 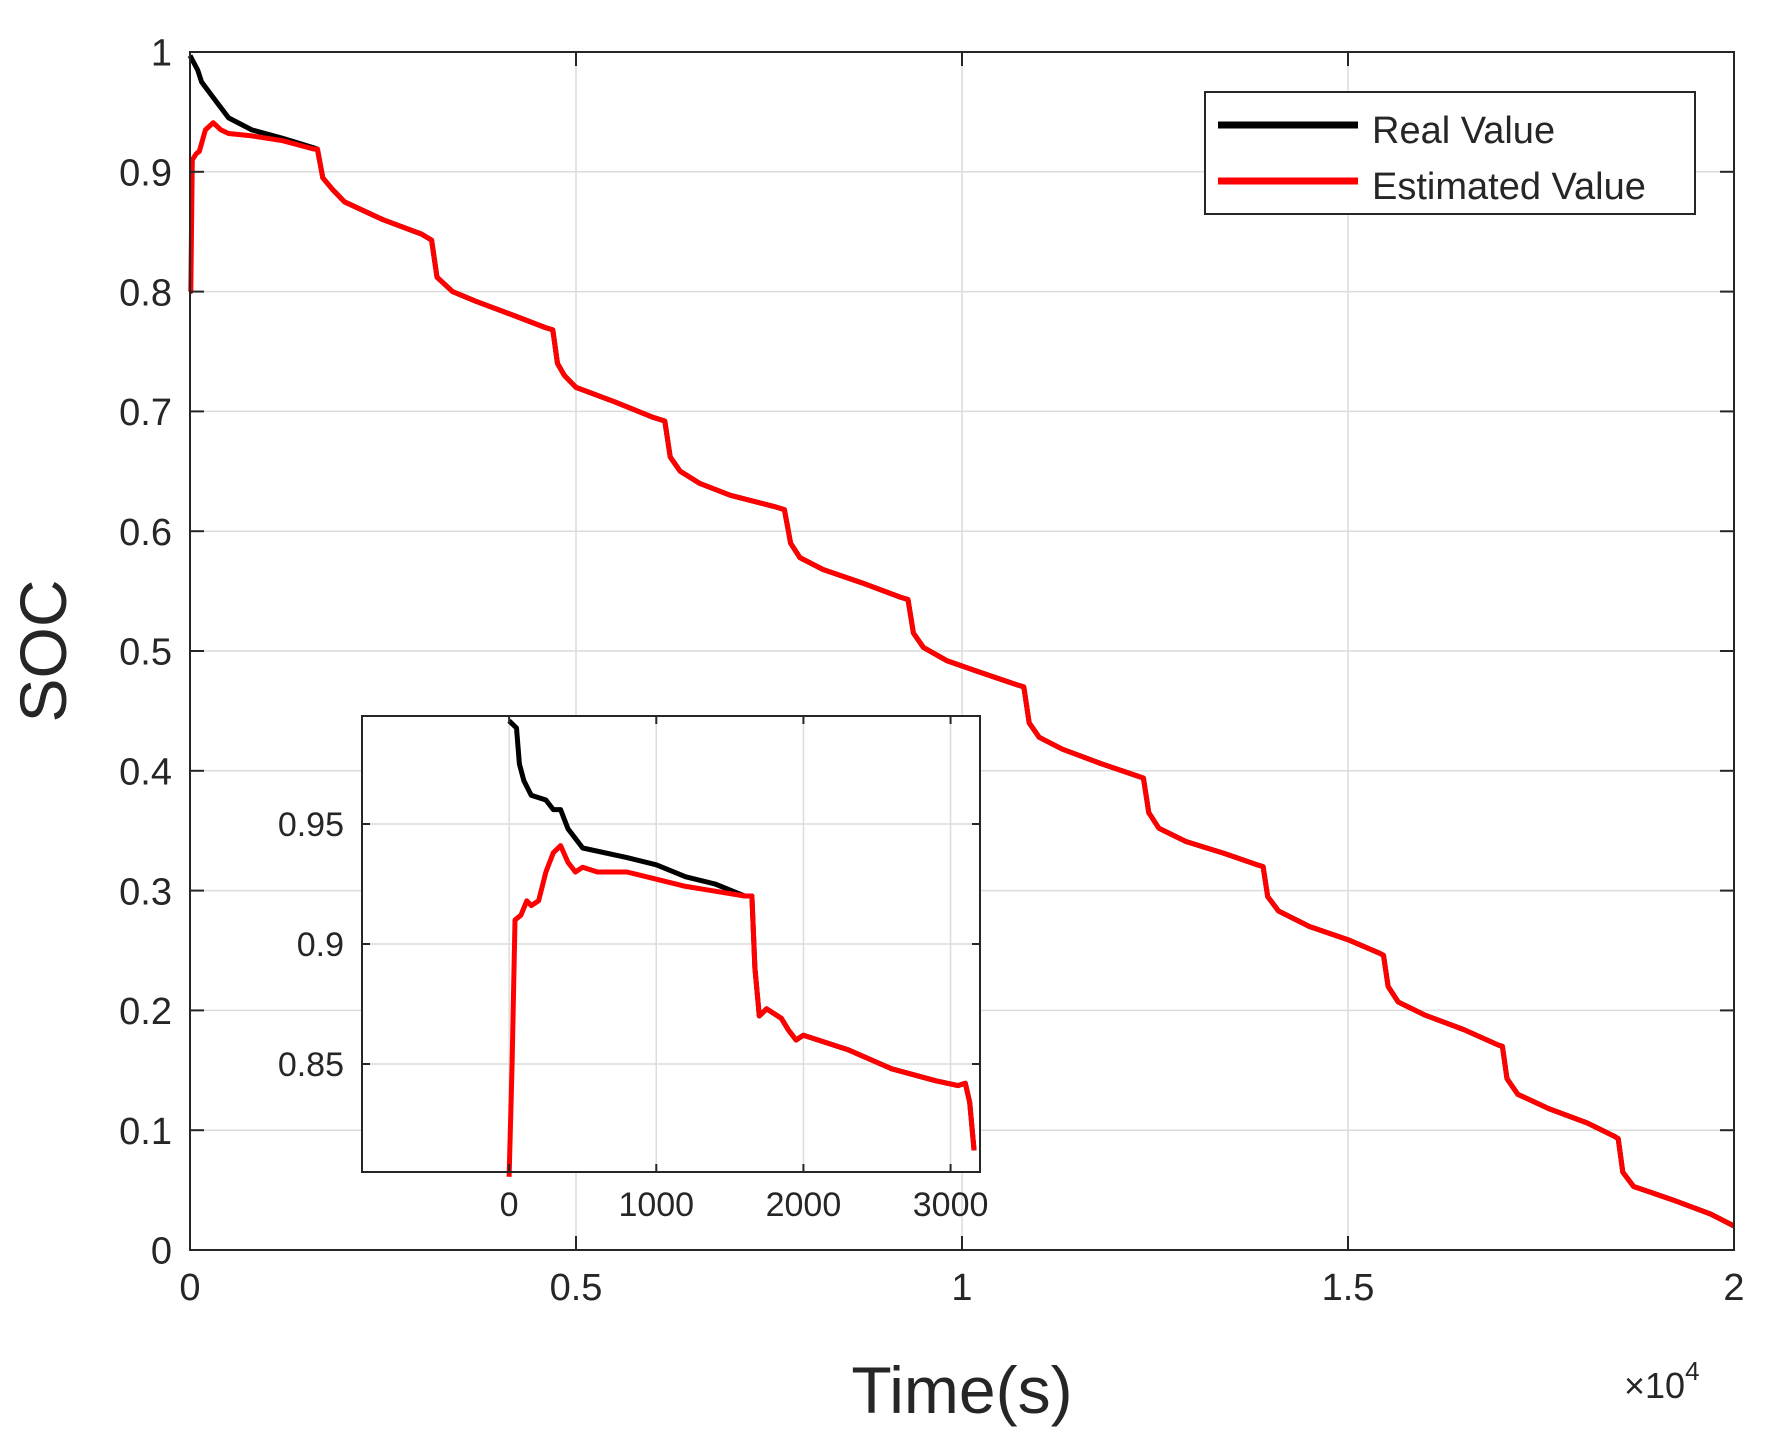 What do you see at coordinates (145, 533) in the screenshot?
I see `main-y-tick-label: 0.6` at bounding box center [145, 533].